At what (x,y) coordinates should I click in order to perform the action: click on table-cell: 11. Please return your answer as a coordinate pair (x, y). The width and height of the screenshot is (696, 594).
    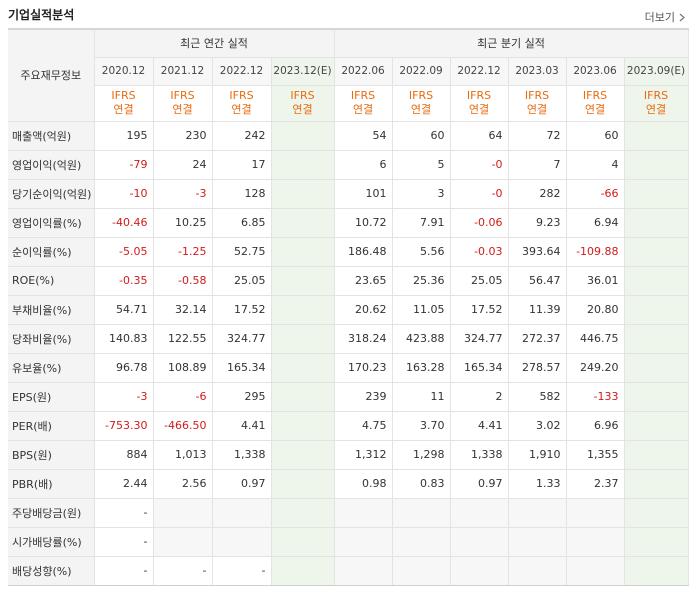
    Looking at the image, I should click on (421, 396).